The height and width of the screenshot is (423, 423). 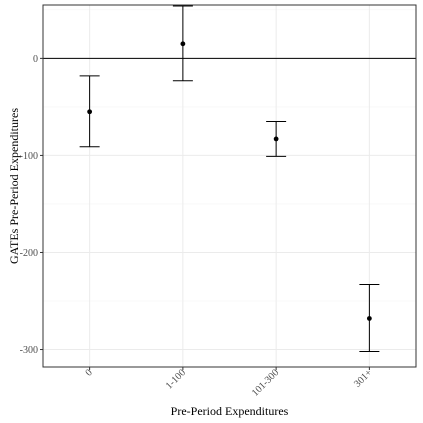 What do you see at coordinates (14, 186) in the screenshot?
I see `y-axis-title: GATEs Pre-Period Expenditures` at bounding box center [14, 186].